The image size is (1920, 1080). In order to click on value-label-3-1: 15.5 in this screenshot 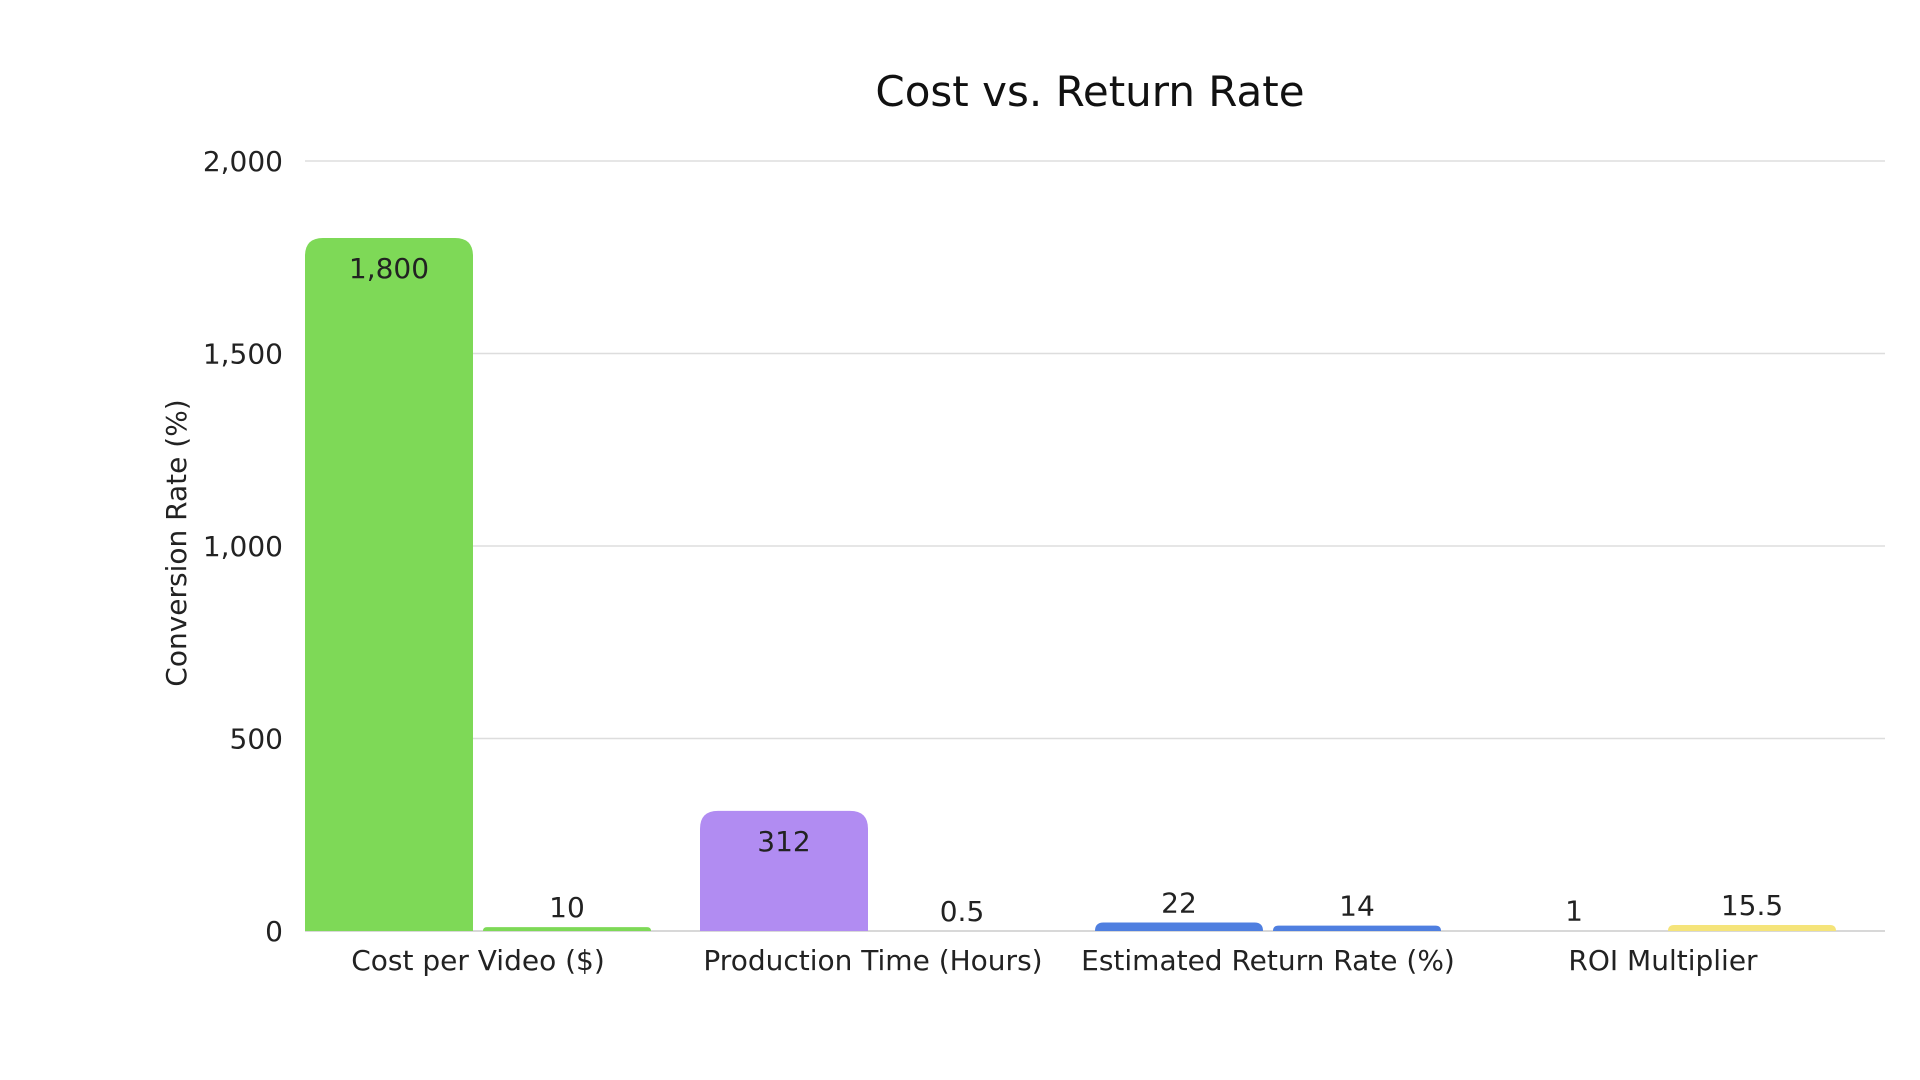, I will do `click(1752, 905)`.